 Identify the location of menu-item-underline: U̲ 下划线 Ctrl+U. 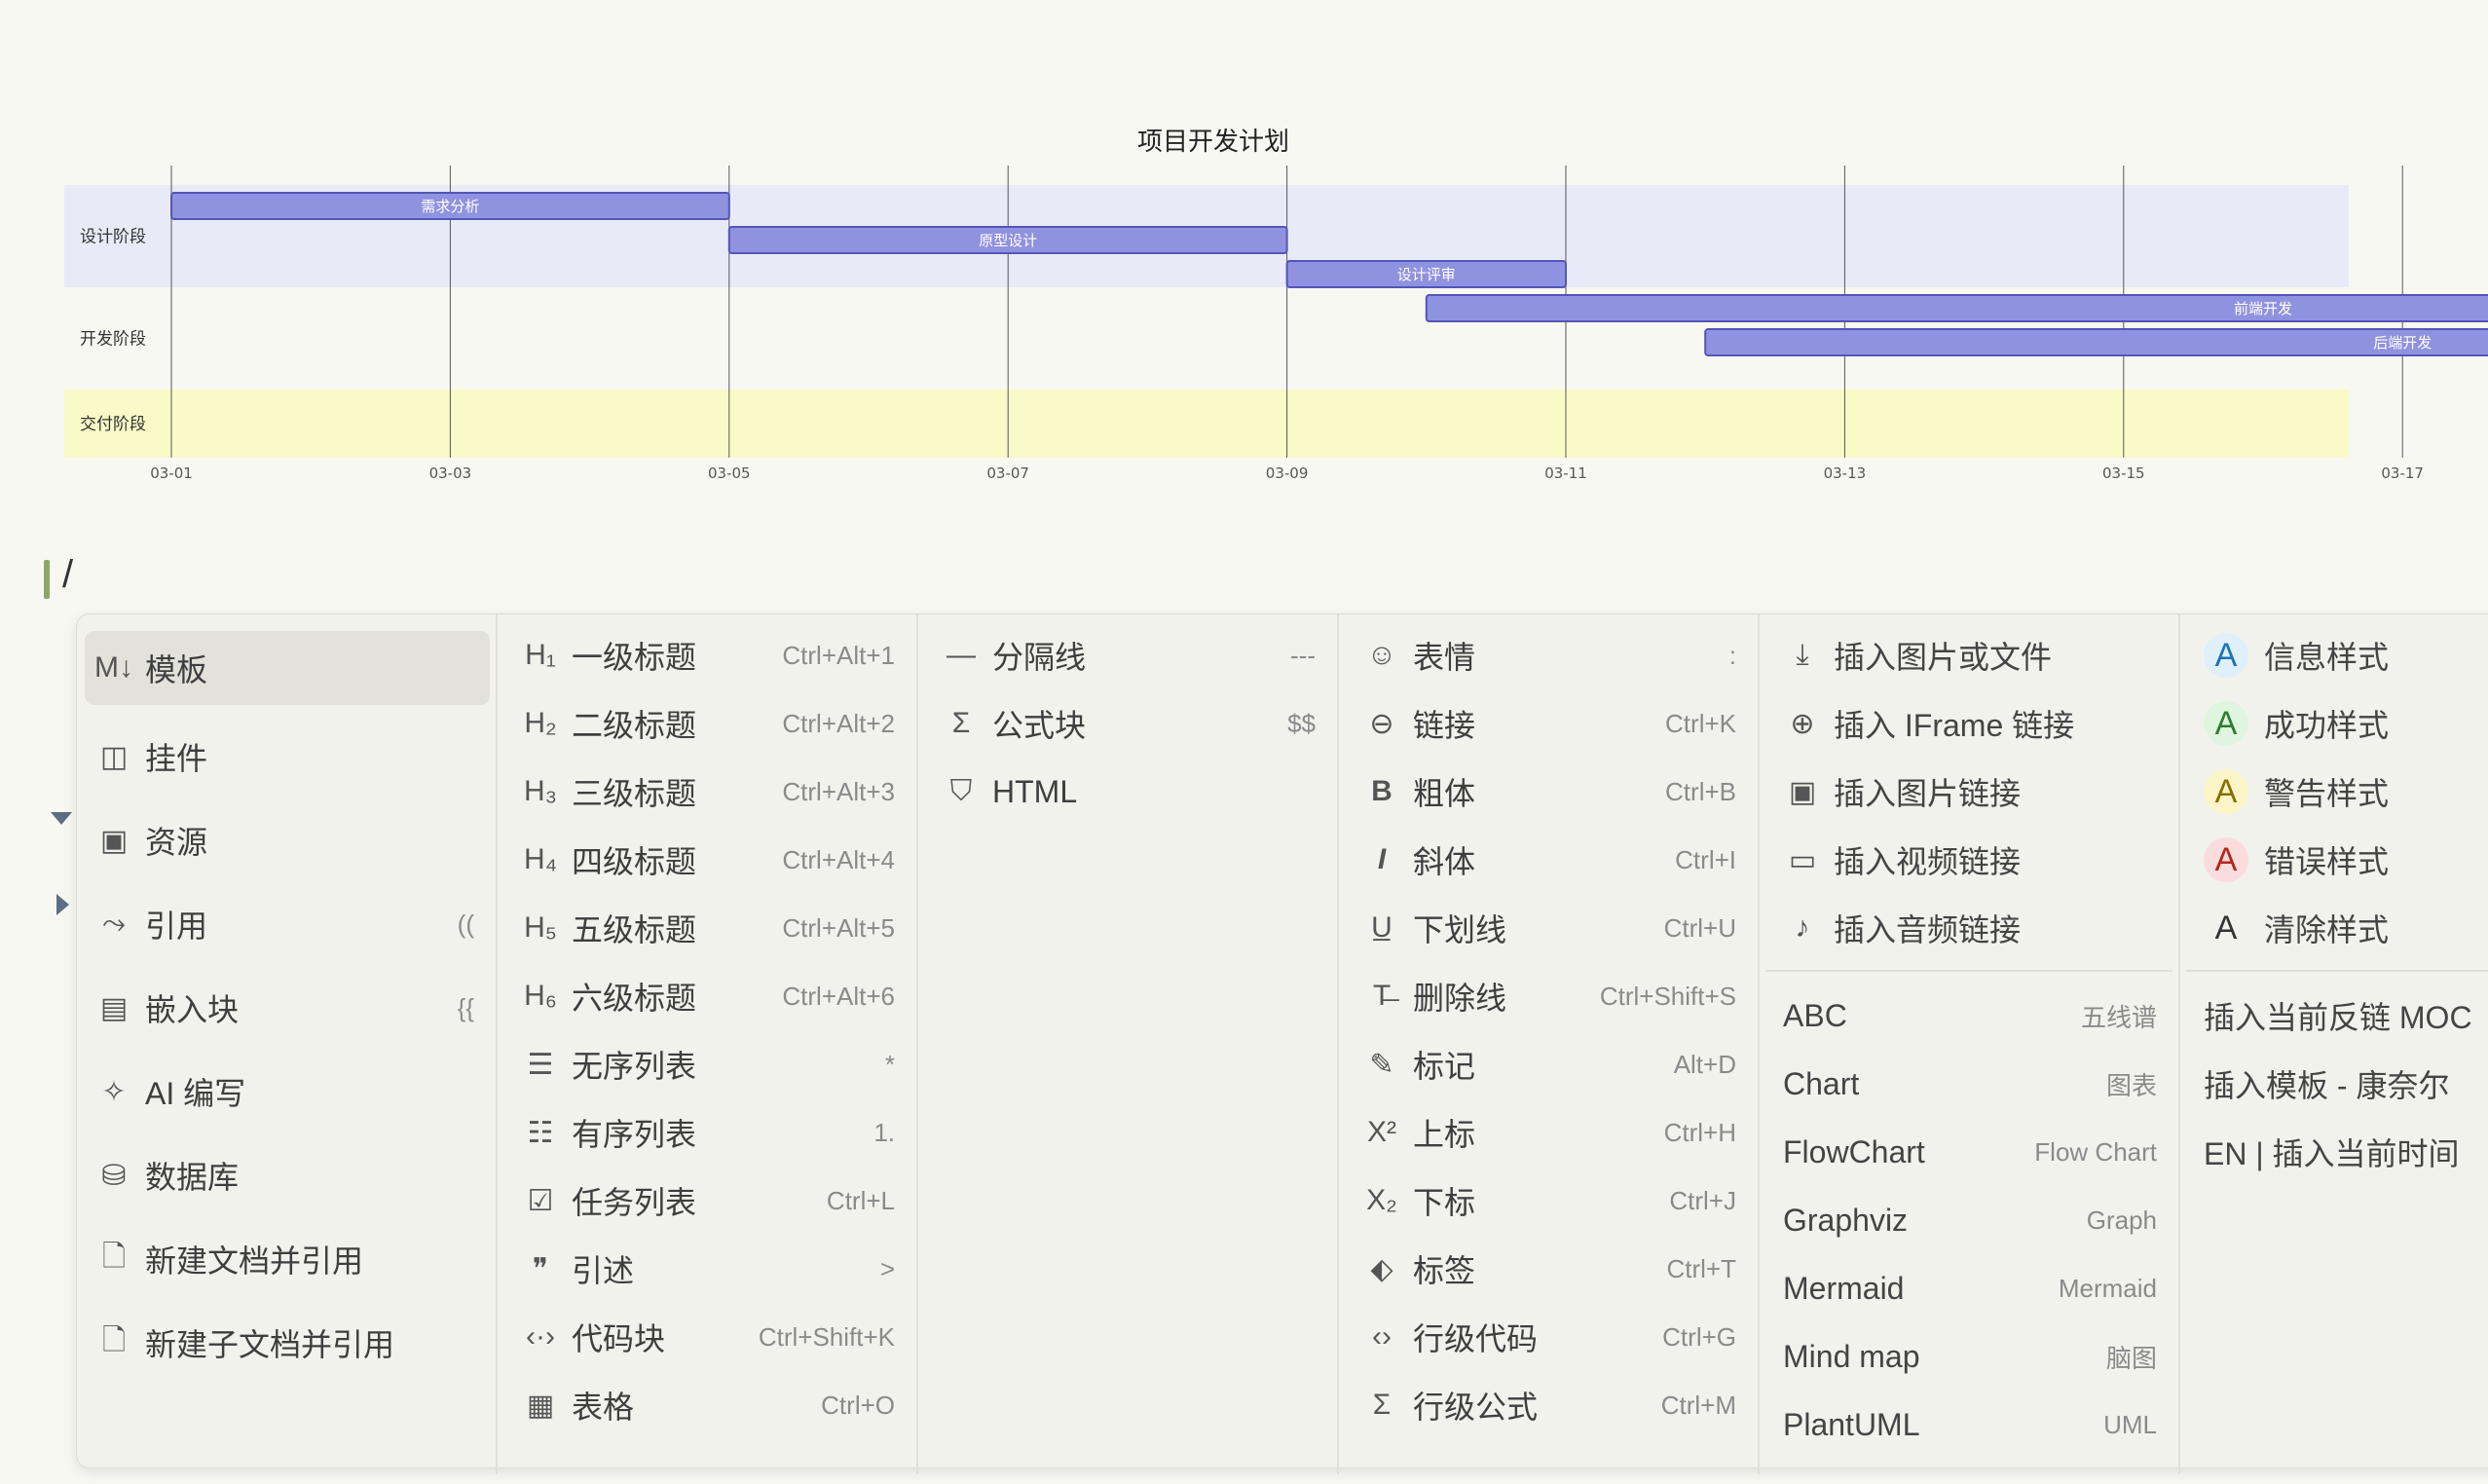
(1548, 928).